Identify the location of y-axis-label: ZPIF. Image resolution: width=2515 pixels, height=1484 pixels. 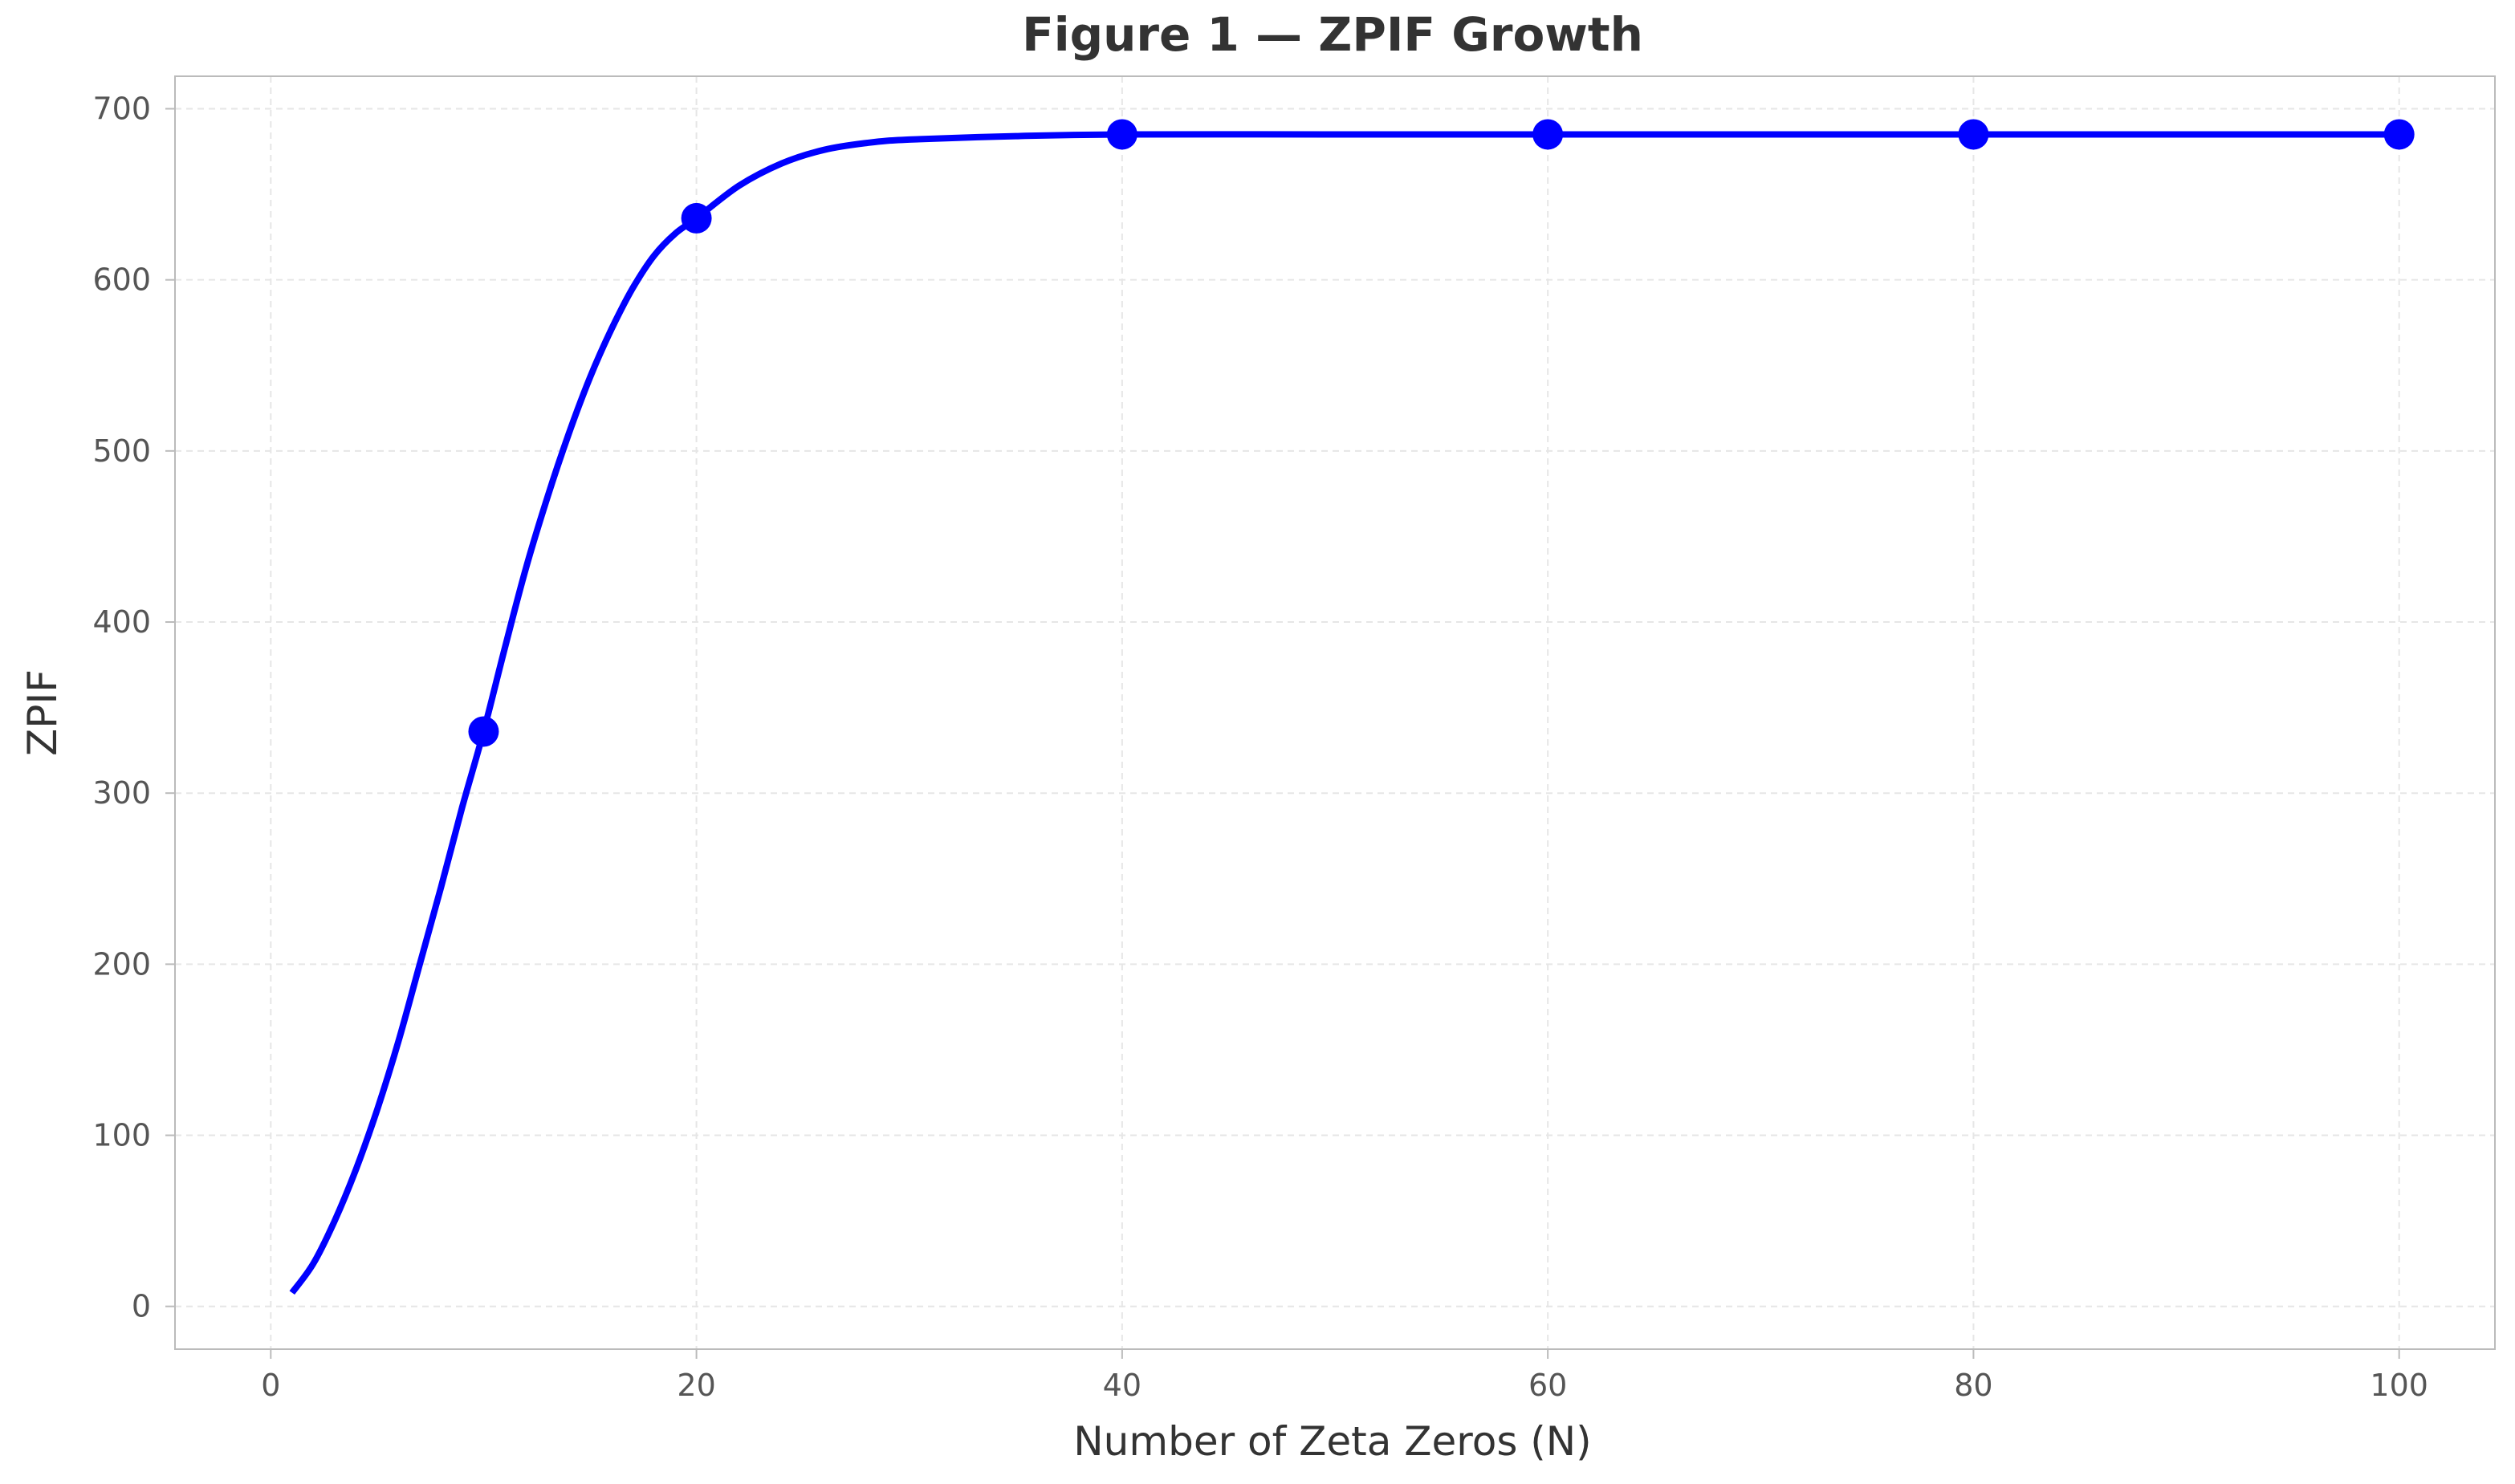
(42, 712).